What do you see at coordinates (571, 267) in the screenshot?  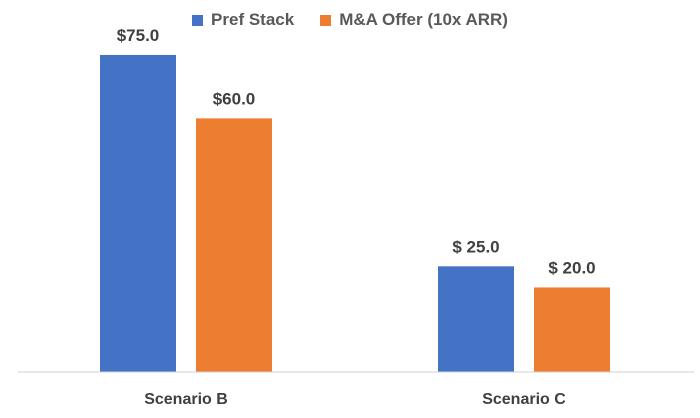 I see `data-label-ma-offer-scenario-c: $ 20.0` at bounding box center [571, 267].